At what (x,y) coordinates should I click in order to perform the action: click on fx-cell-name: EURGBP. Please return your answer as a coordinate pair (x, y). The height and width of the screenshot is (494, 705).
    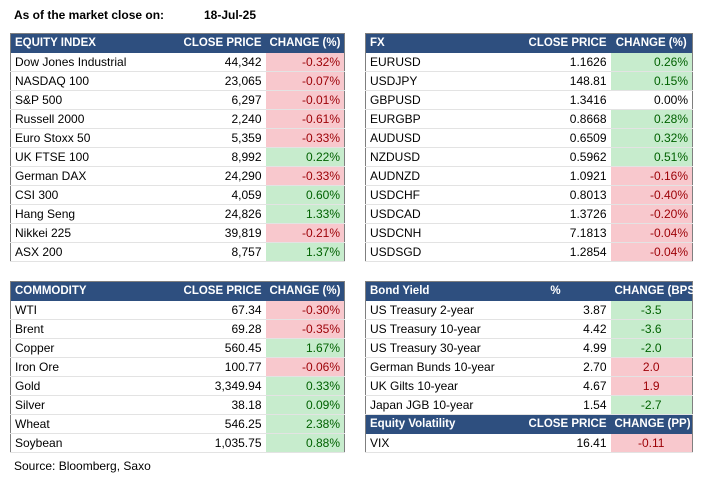
    Looking at the image, I should click on (423, 119).